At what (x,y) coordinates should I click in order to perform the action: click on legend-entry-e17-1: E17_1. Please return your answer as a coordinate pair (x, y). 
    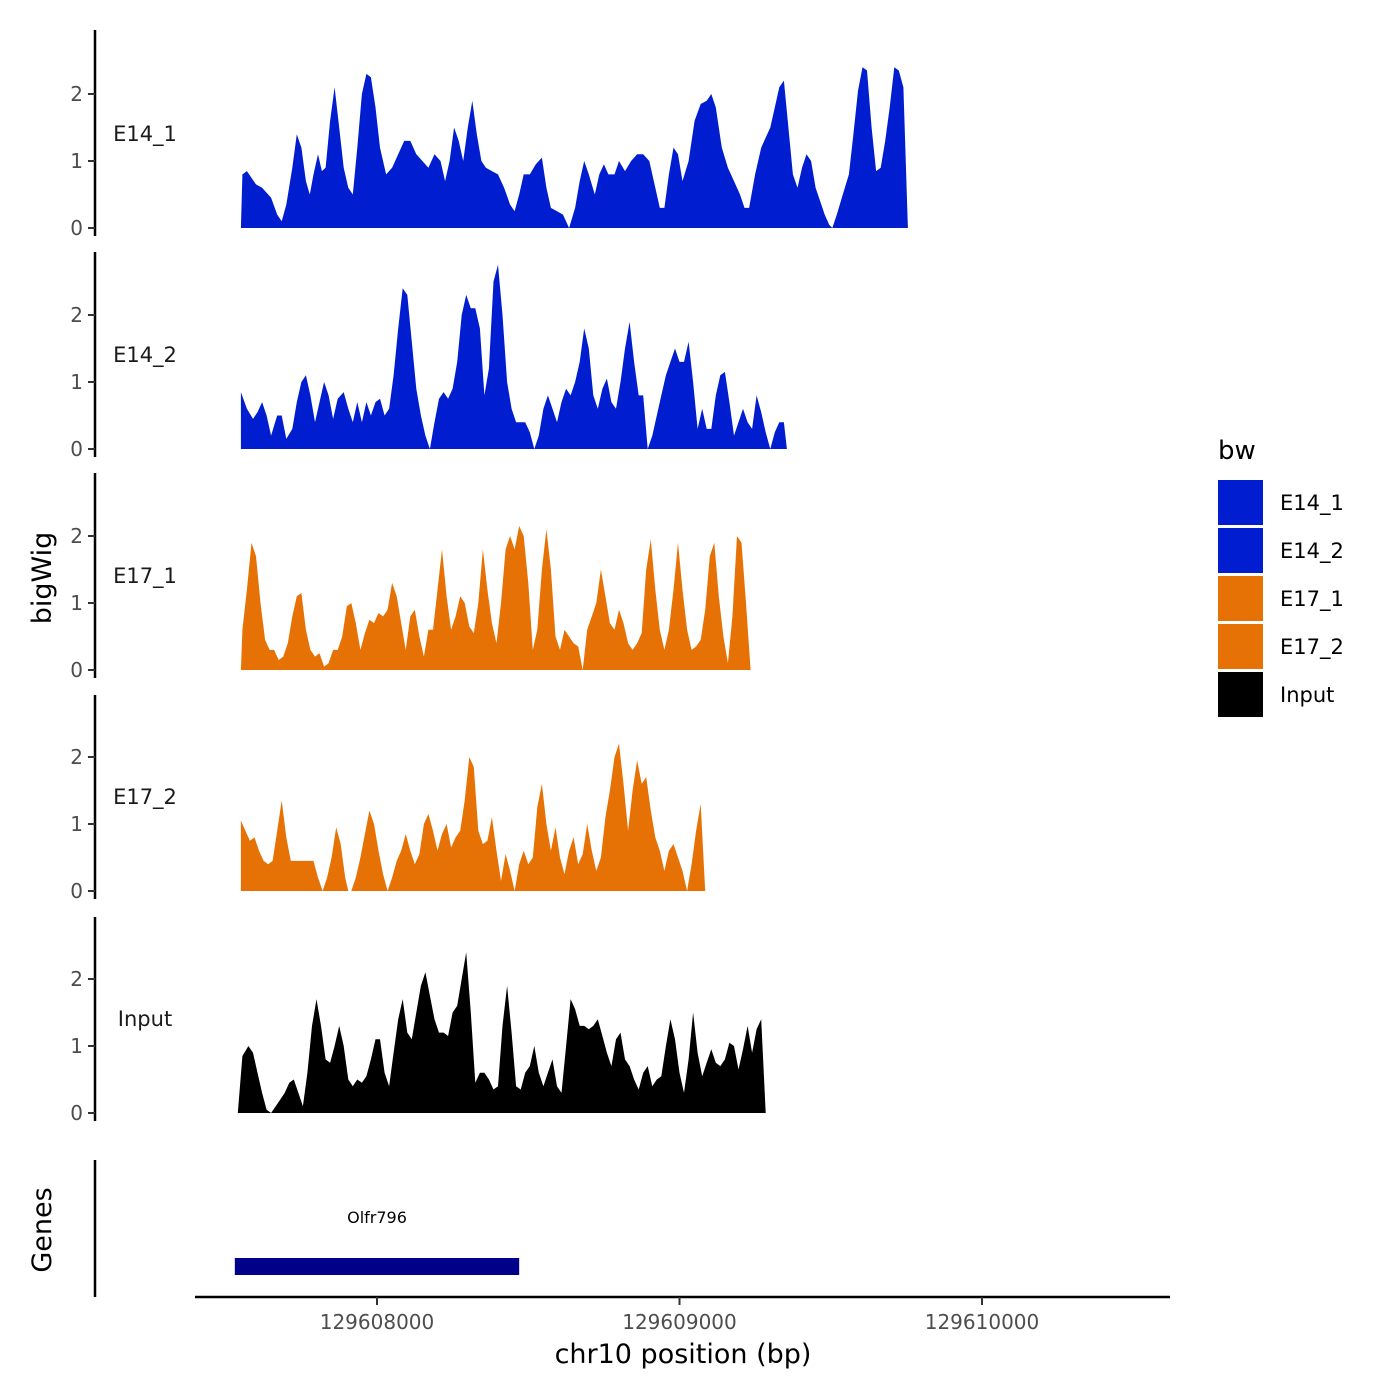
    Looking at the image, I should click on (1281, 598).